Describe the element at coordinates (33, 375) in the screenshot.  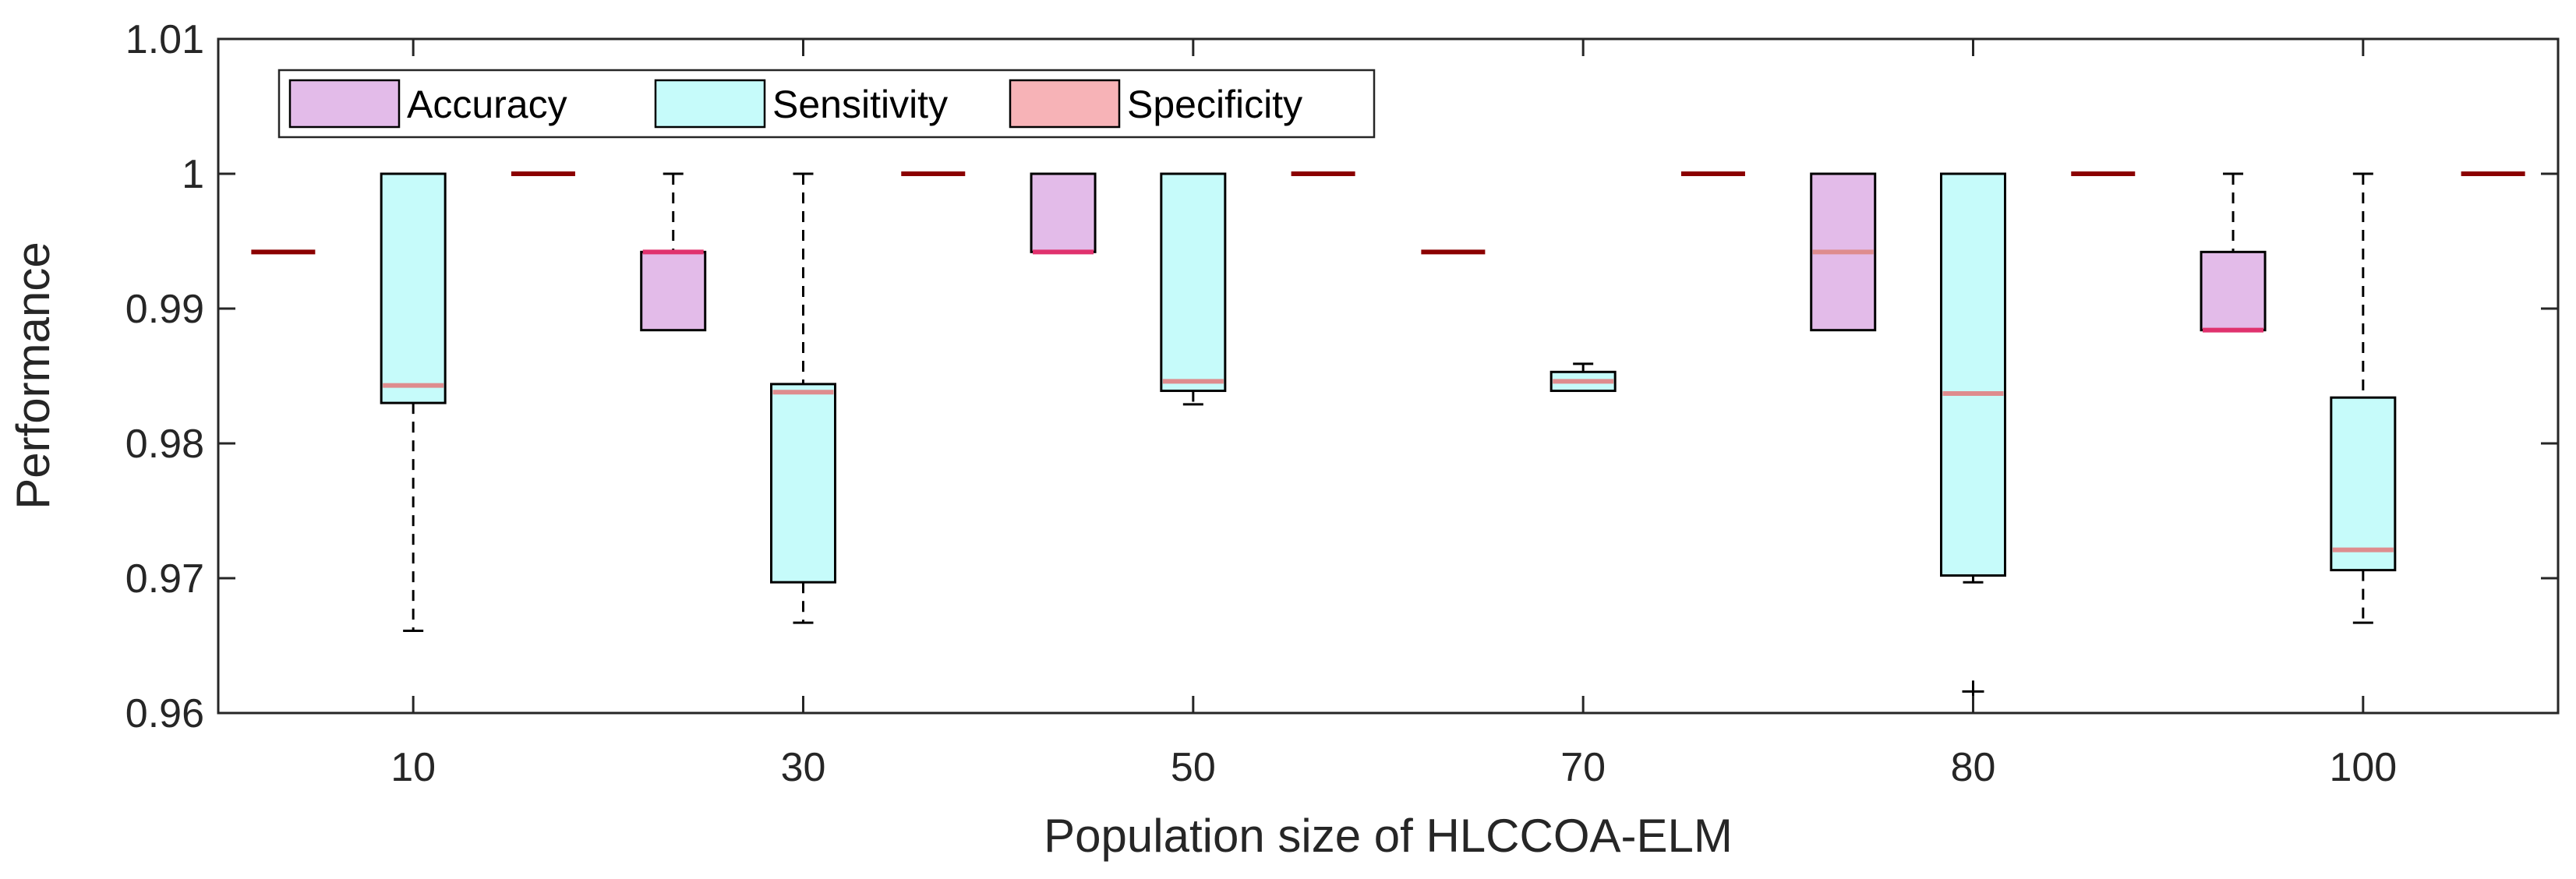
I see `y-axis-label: Performance` at that location.